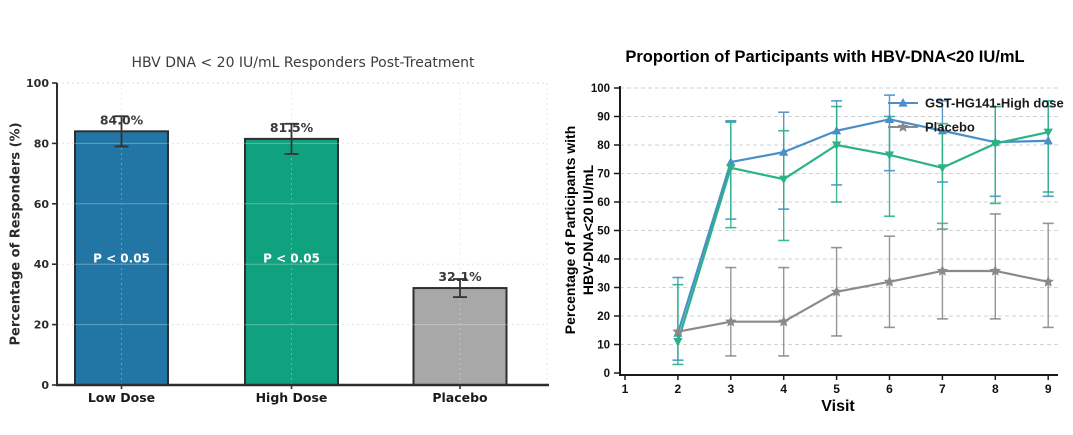 The height and width of the screenshot is (435, 1073). Describe the element at coordinates (889, 389) in the screenshot. I see `svg-text: 6` at that location.